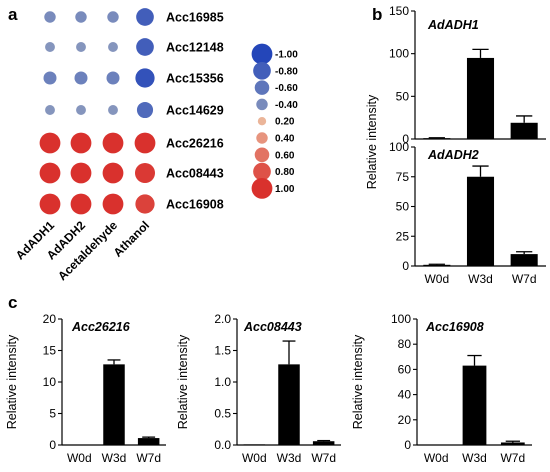 Image resolution: width=550 pixels, height=472 pixels. What do you see at coordinates (286, 71) in the screenshot?
I see `legend-label: -0.80` at bounding box center [286, 71].